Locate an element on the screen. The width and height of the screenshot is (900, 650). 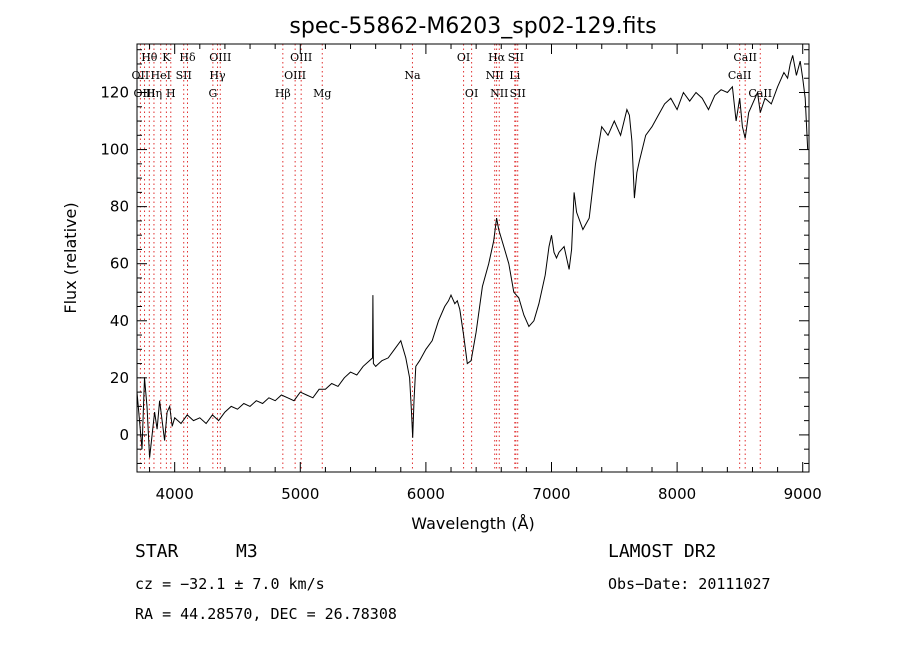
line-label-4: K is located at coordinates (166, 57).